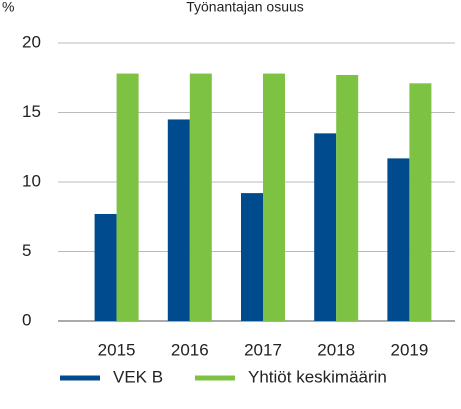 The height and width of the screenshot is (409, 461). What do you see at coordinates (31, 180) in the screenshot?
I see `y-tick-label: 10` at bounding box center [31, 180].